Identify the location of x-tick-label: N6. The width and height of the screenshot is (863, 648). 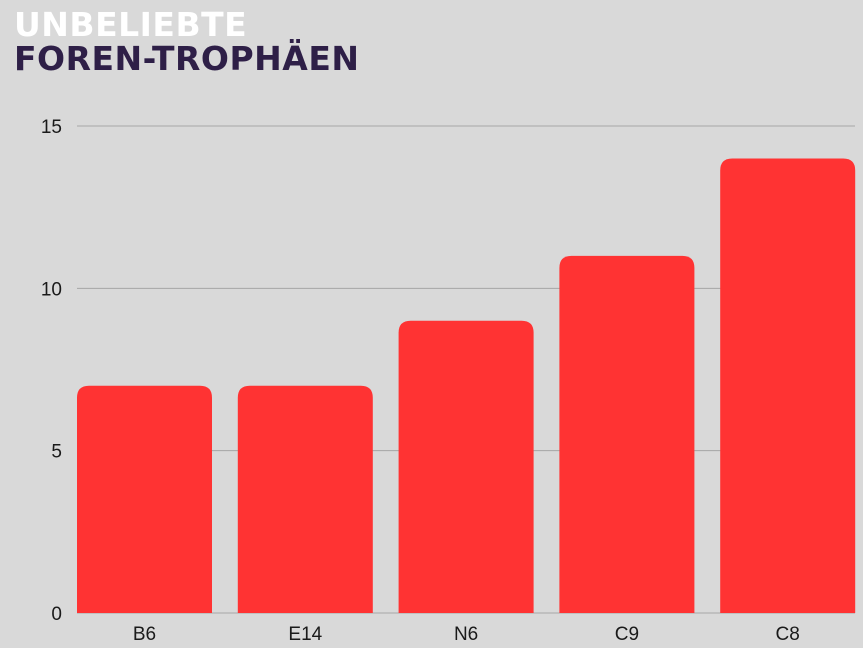
(466, 634).